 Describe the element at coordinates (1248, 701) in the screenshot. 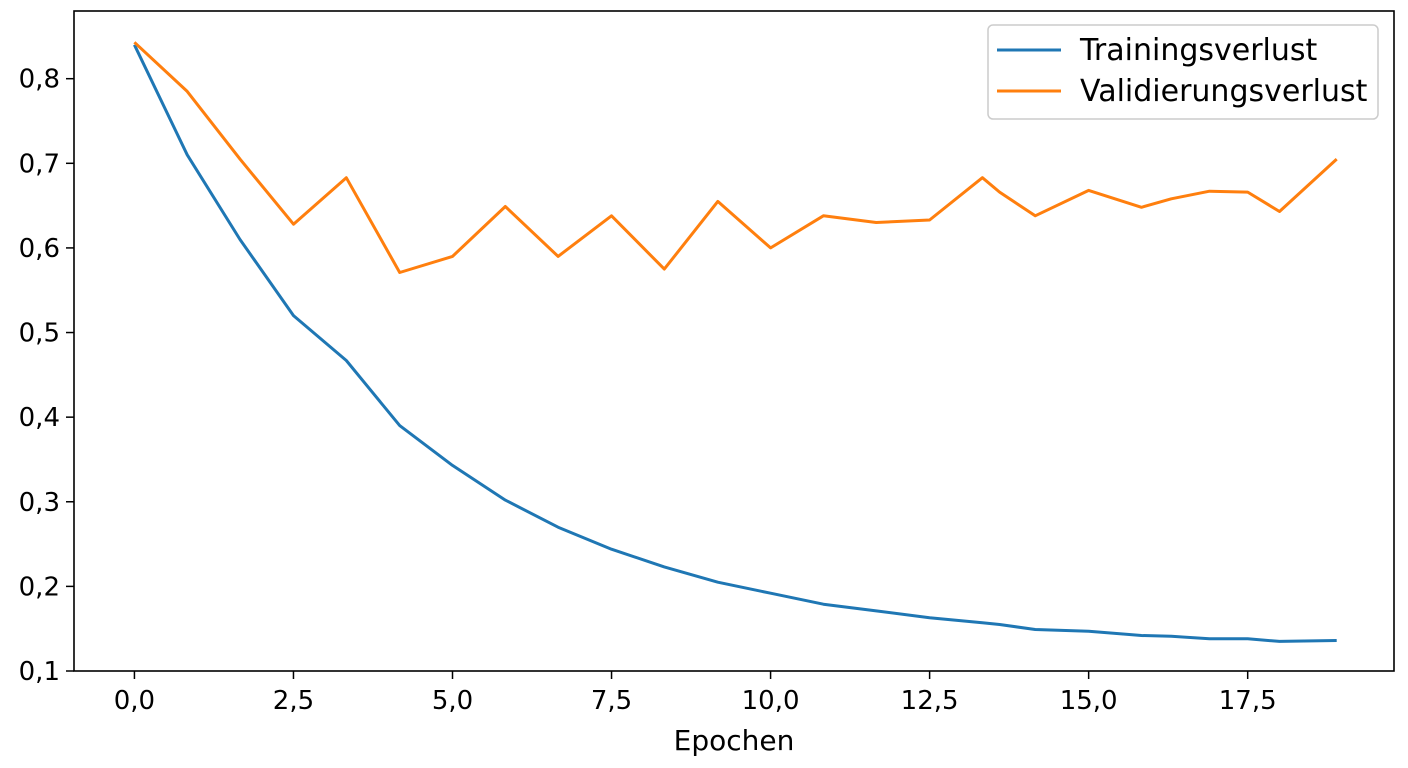

I see `x-tick-label: 17,5` at that location.